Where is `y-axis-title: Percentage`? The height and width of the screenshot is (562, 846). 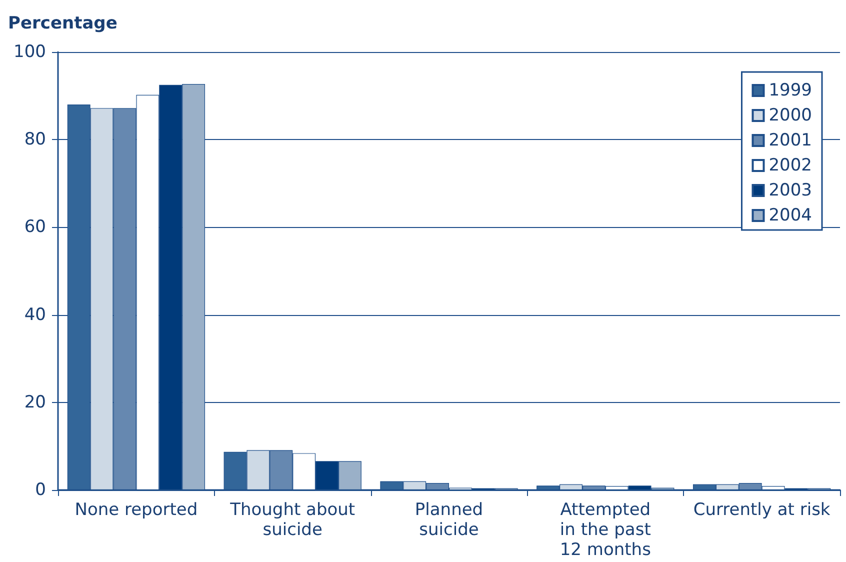 y-axis-title: Percentage is located at coordinates (63, 24).